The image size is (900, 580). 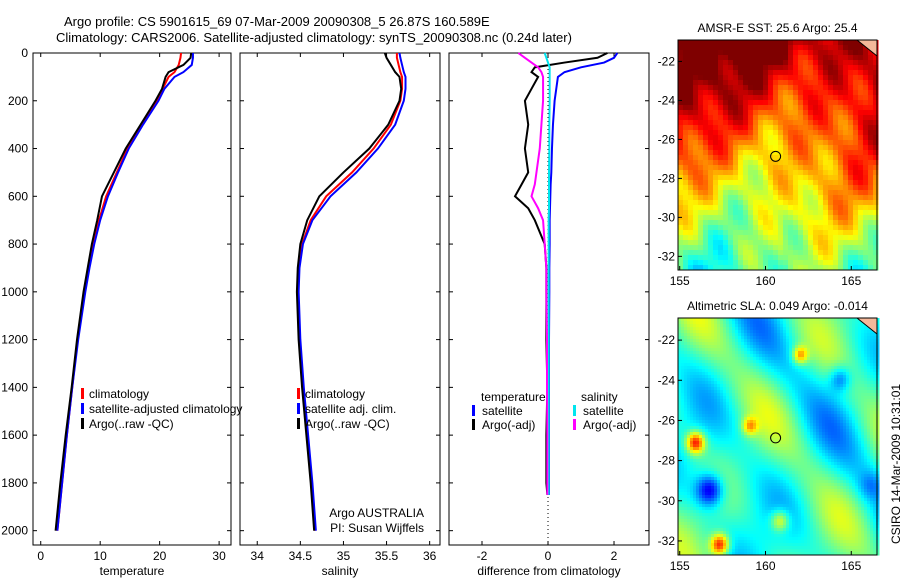 What do you see at coordinates (14, 292) in the screenshot?
I see `y-tick-label: 1000` at bounding box center [14, 292].